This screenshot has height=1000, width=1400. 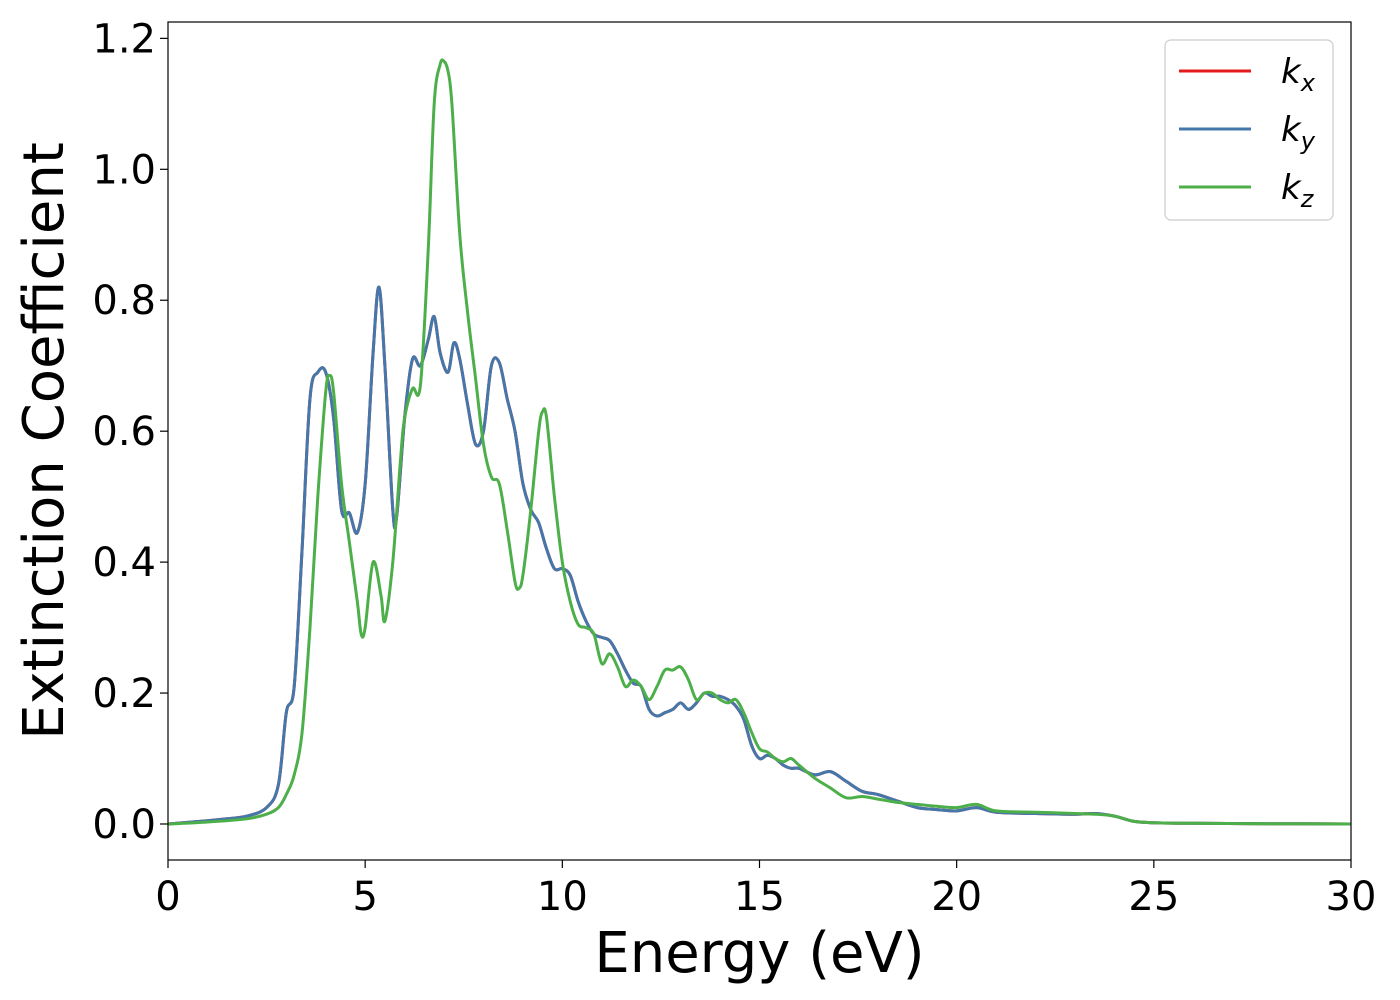 What do you see at coordinates (562, 897) in the screenshot?
I see `x-tick-label: 10` at bounding box center [562, 897].